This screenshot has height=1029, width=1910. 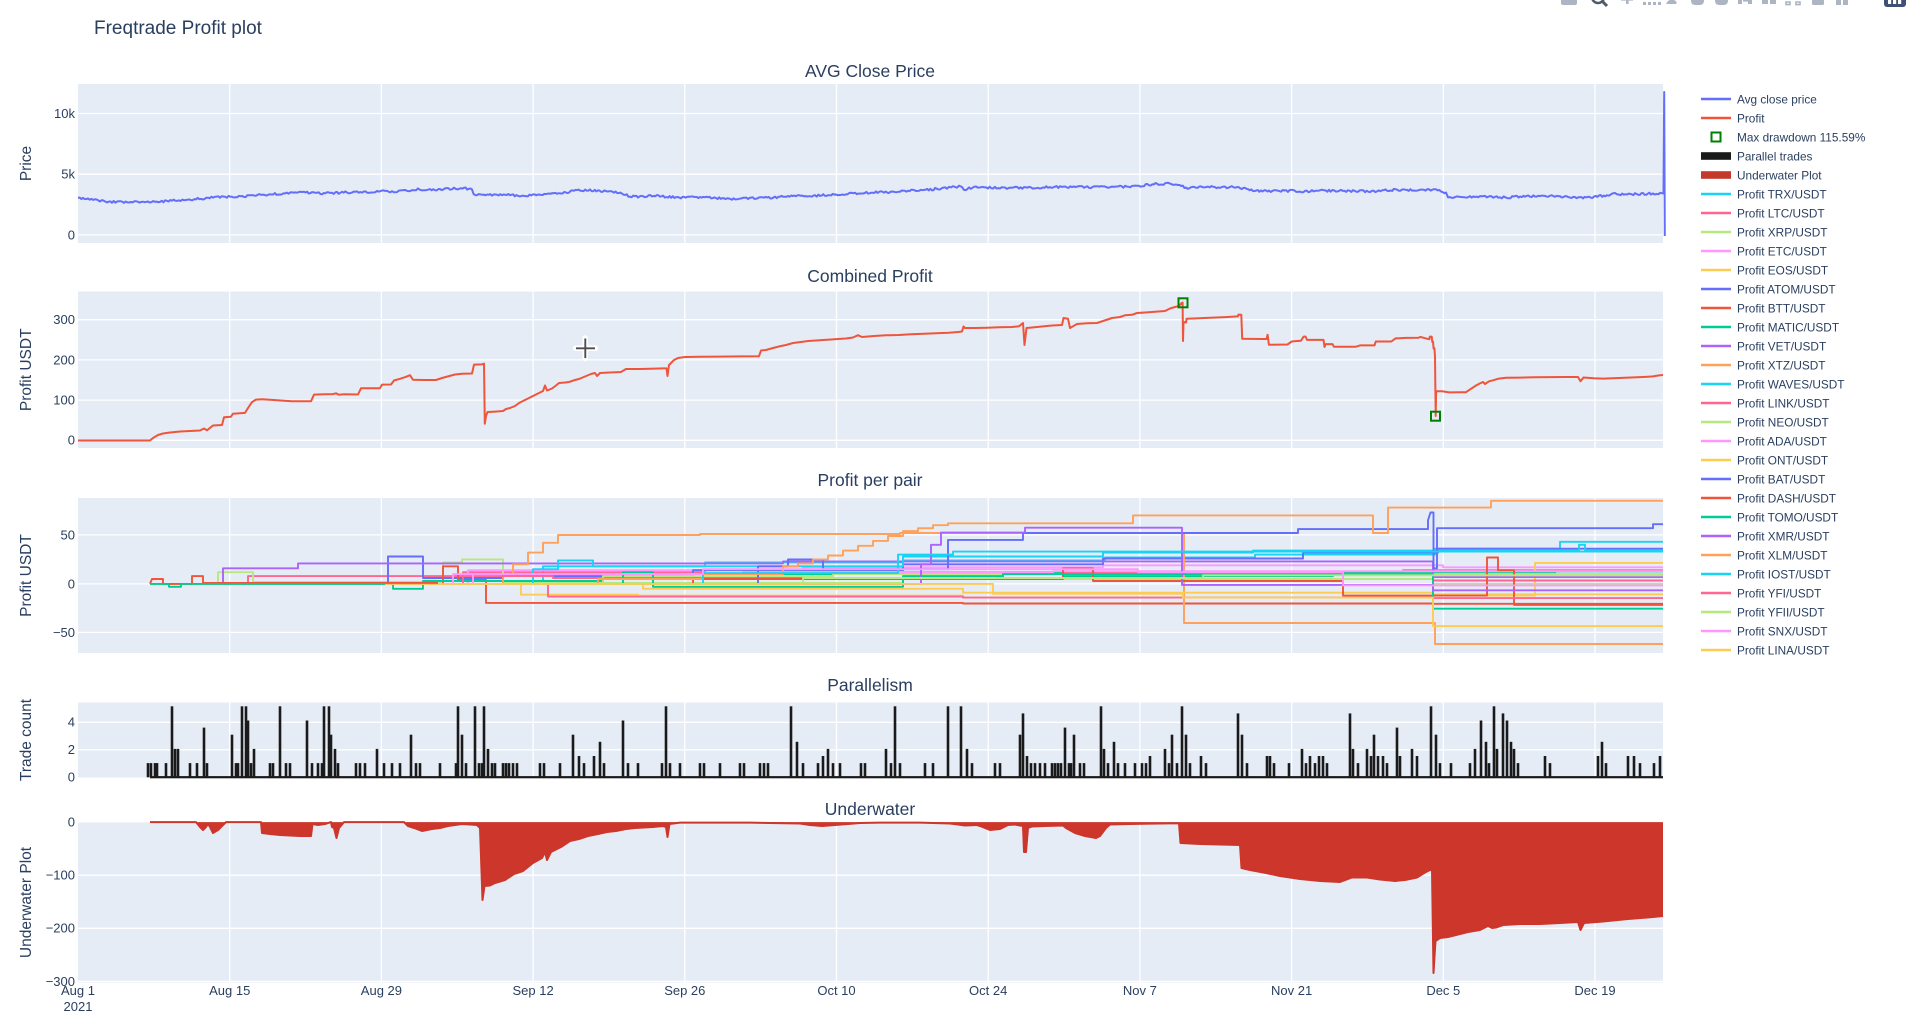 I want to click on svg-text: Avg close price, so click(x=1777, y=99).